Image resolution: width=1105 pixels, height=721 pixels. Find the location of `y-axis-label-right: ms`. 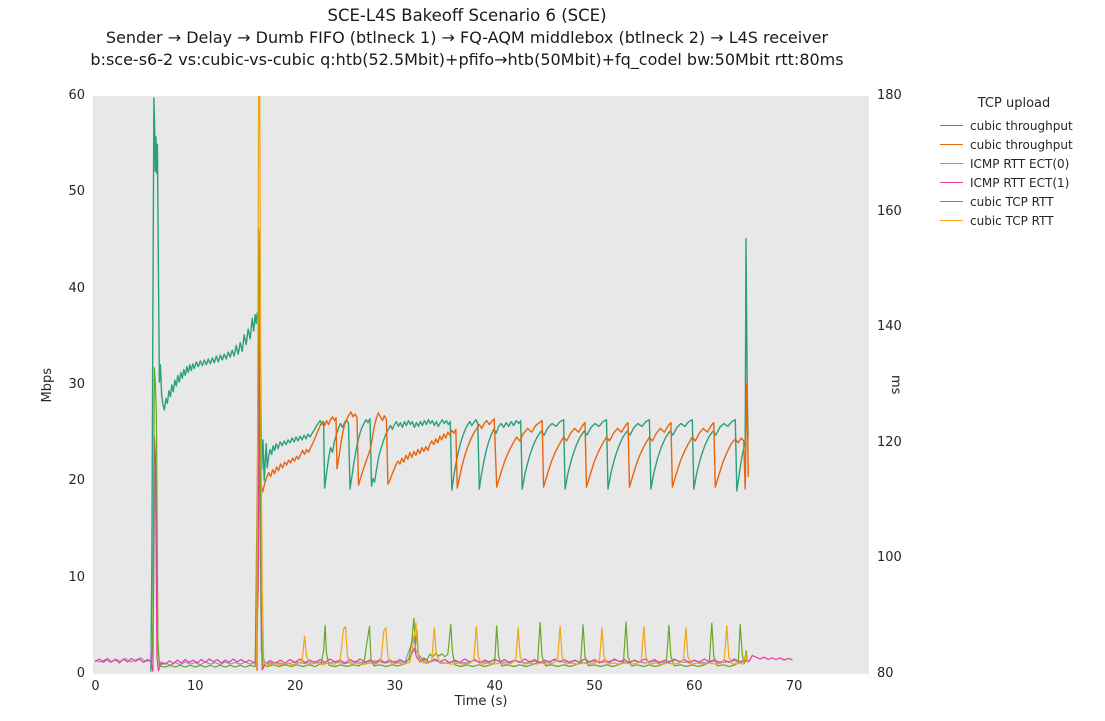

y-axis-label-right: ms is located at coordinates (895, 385).